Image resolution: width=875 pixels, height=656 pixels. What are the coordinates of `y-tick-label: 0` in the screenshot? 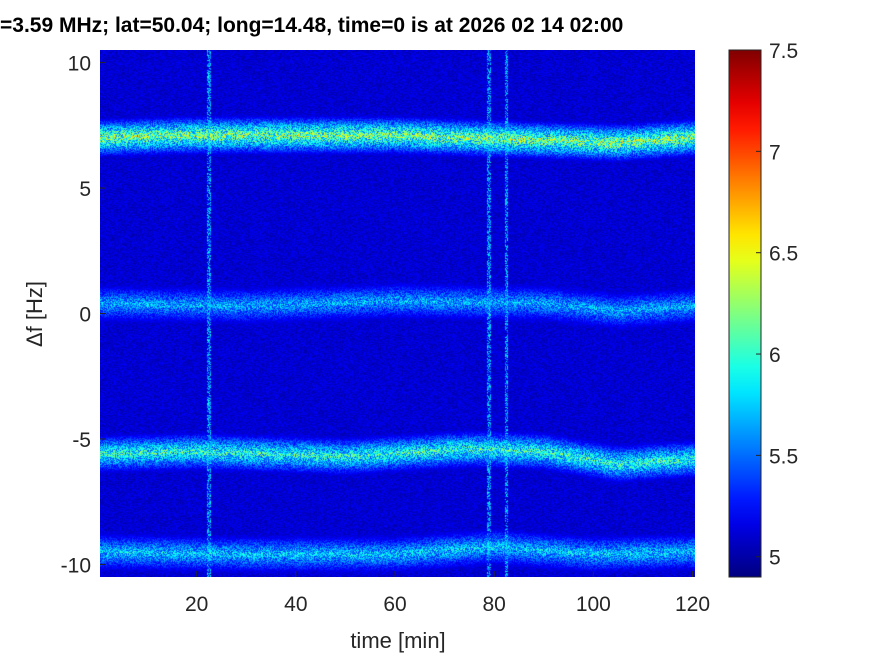 It's located at (85, 315).